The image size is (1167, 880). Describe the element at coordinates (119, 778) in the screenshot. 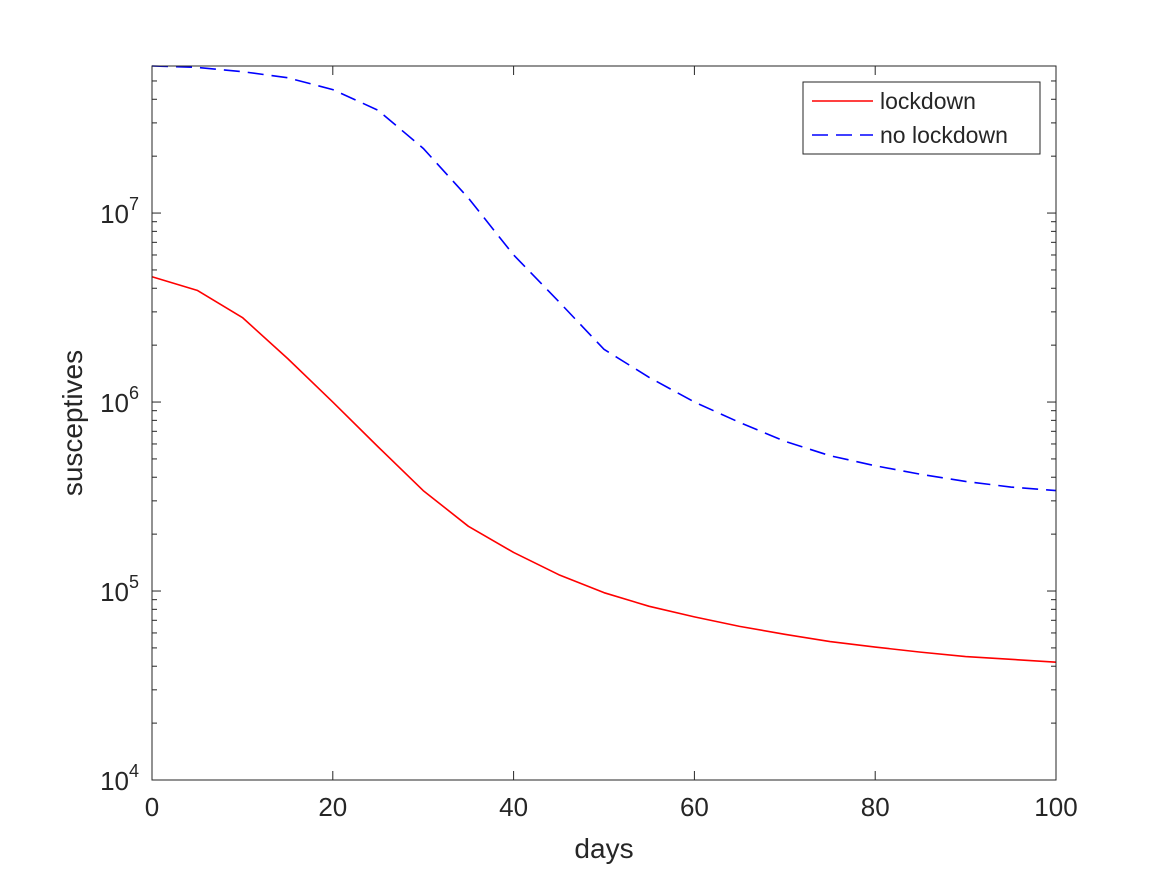

I see `y-tick-label: 10⁴` at that location.